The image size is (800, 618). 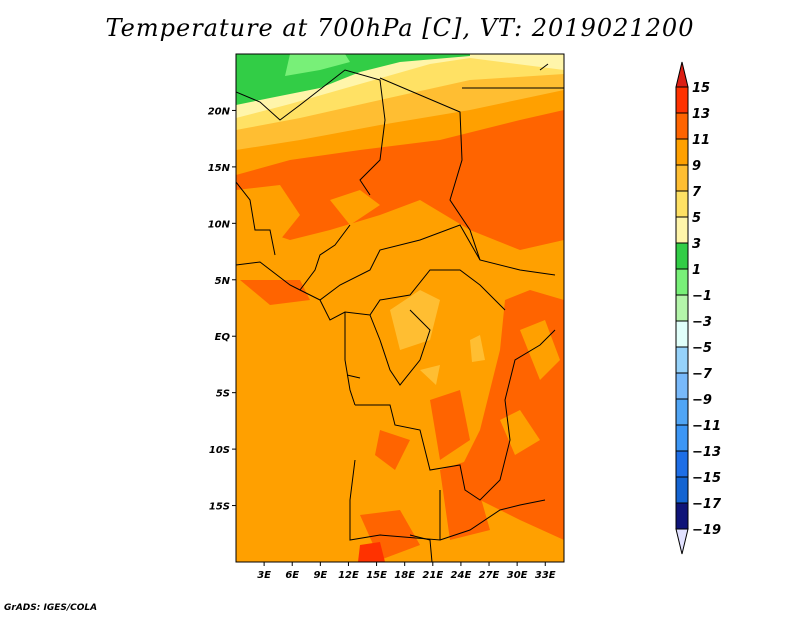 I want to click on colorbar-label: 1, so click(x=696, y=270).